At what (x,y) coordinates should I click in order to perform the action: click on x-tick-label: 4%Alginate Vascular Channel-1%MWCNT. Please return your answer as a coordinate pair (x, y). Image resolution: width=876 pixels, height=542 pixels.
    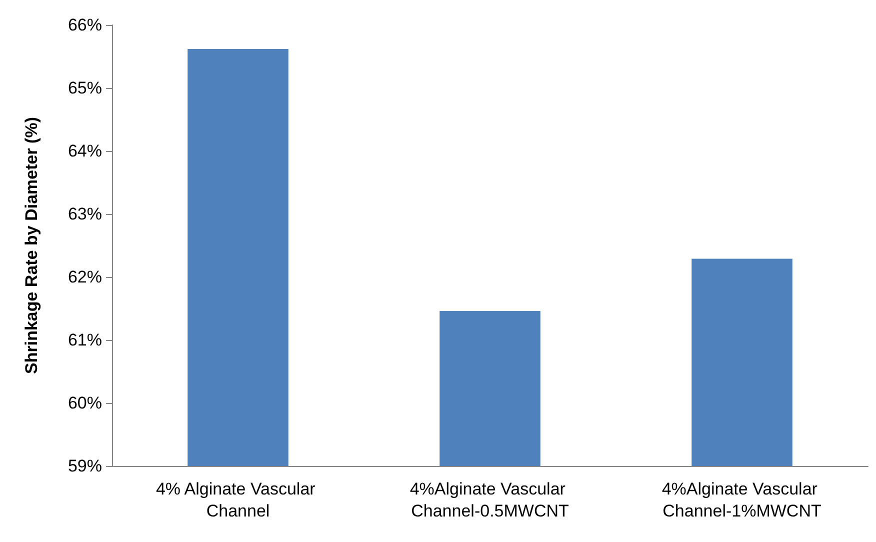
    Looking at the image, I should click on (742, 500).